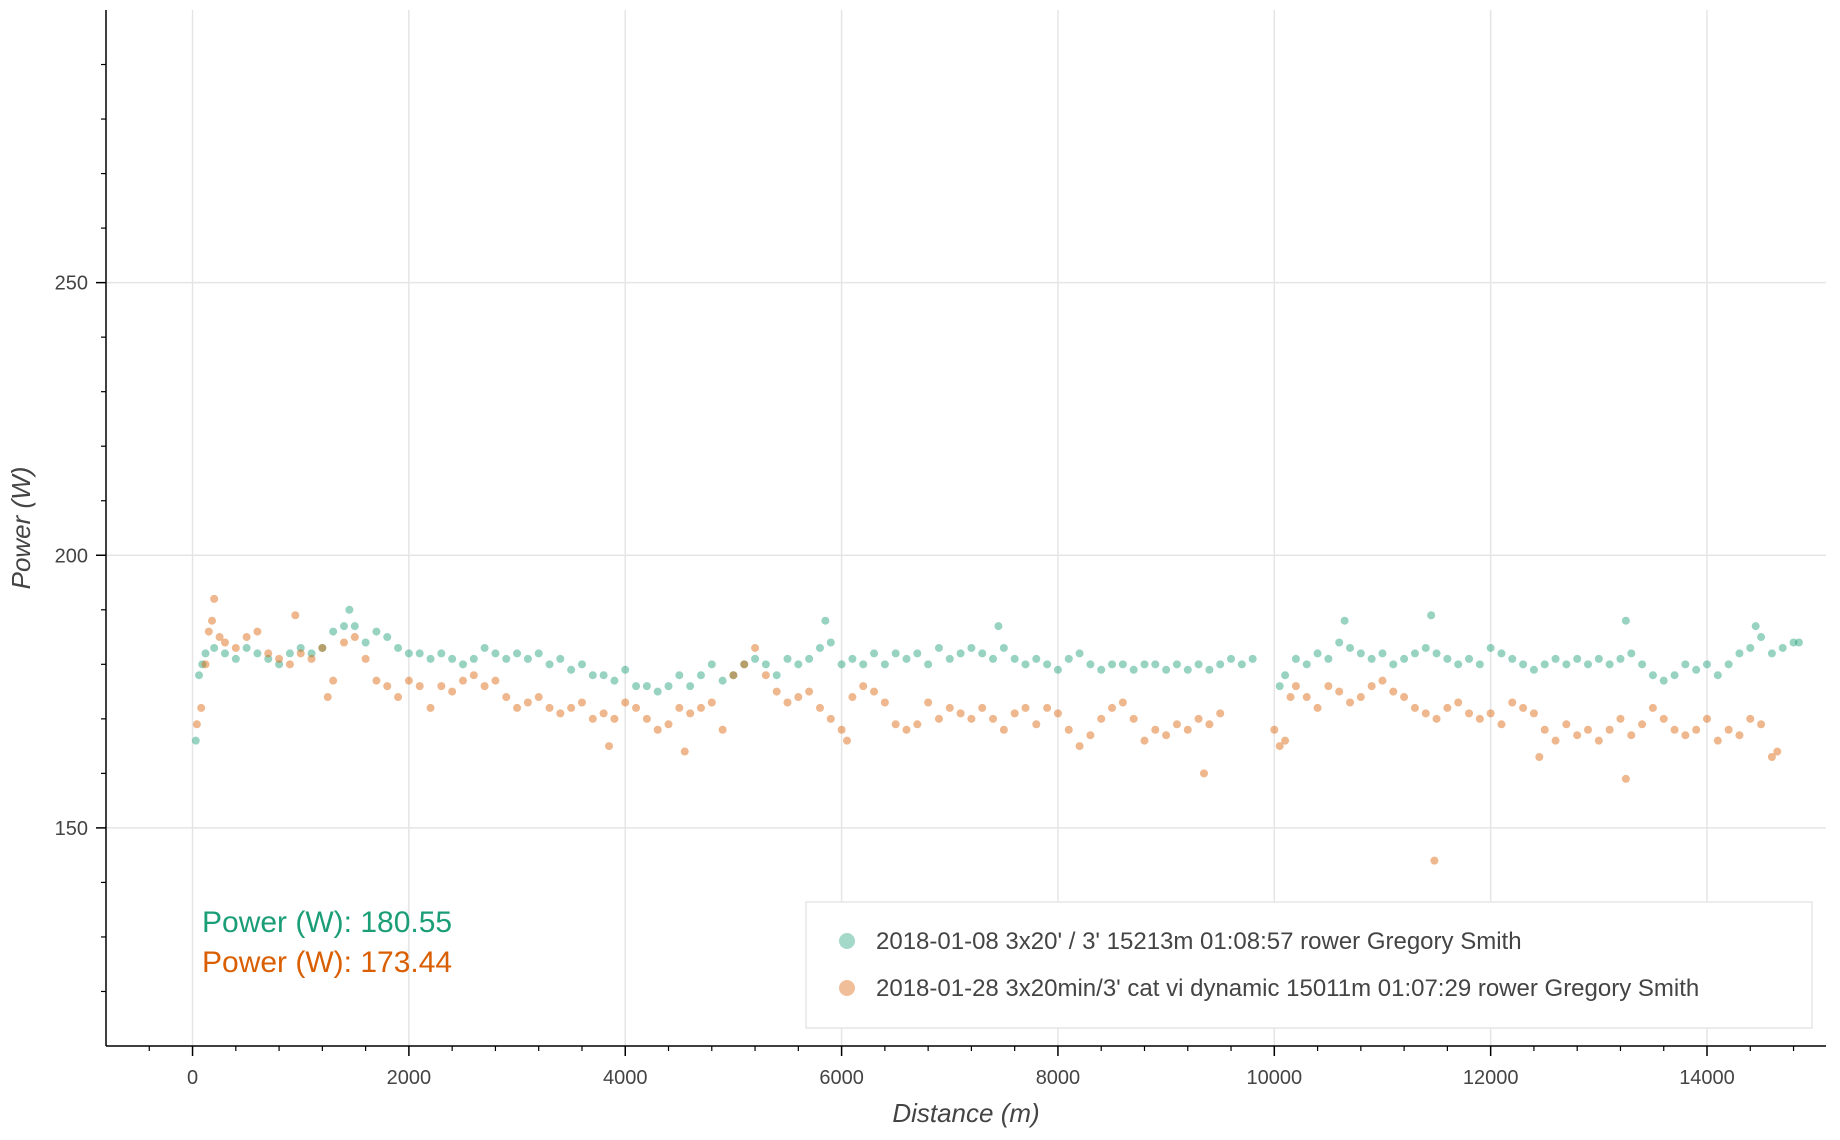 The image size is (1840, 1140). What do you see at coordinates (71, 284) in the screenshot?
I see `y-tick-label: 250` at bounding box center [71, 284].